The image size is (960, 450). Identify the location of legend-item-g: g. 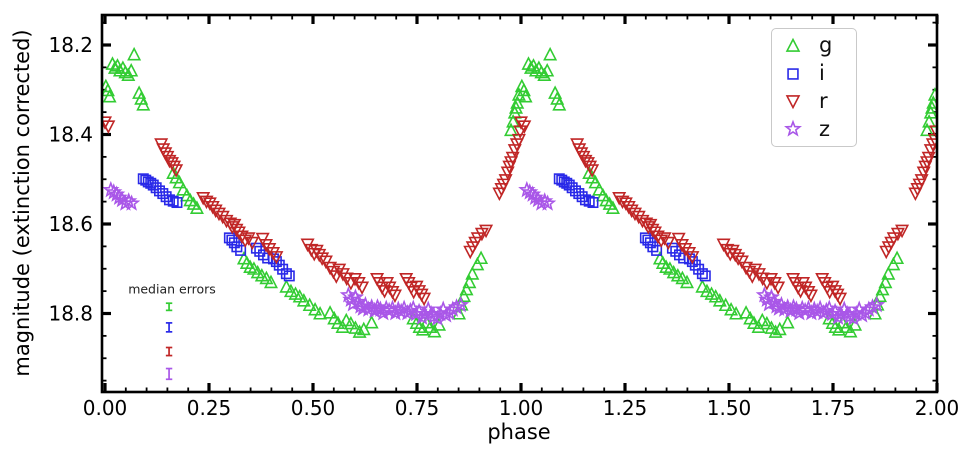
(814, 46).